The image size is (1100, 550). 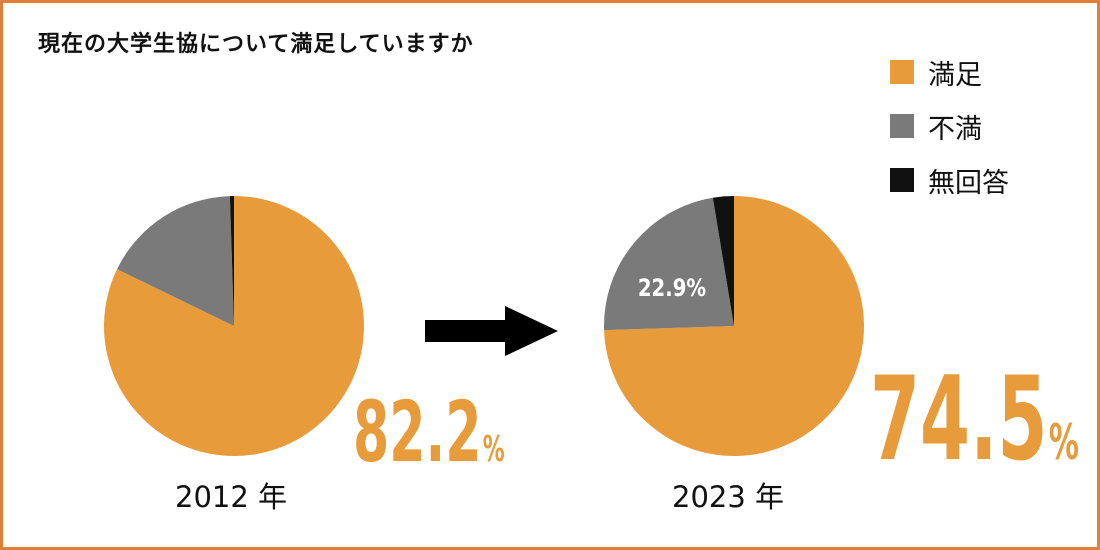 I want to click on legend-label-satisfied: 満足, so click(x=955, y=75).